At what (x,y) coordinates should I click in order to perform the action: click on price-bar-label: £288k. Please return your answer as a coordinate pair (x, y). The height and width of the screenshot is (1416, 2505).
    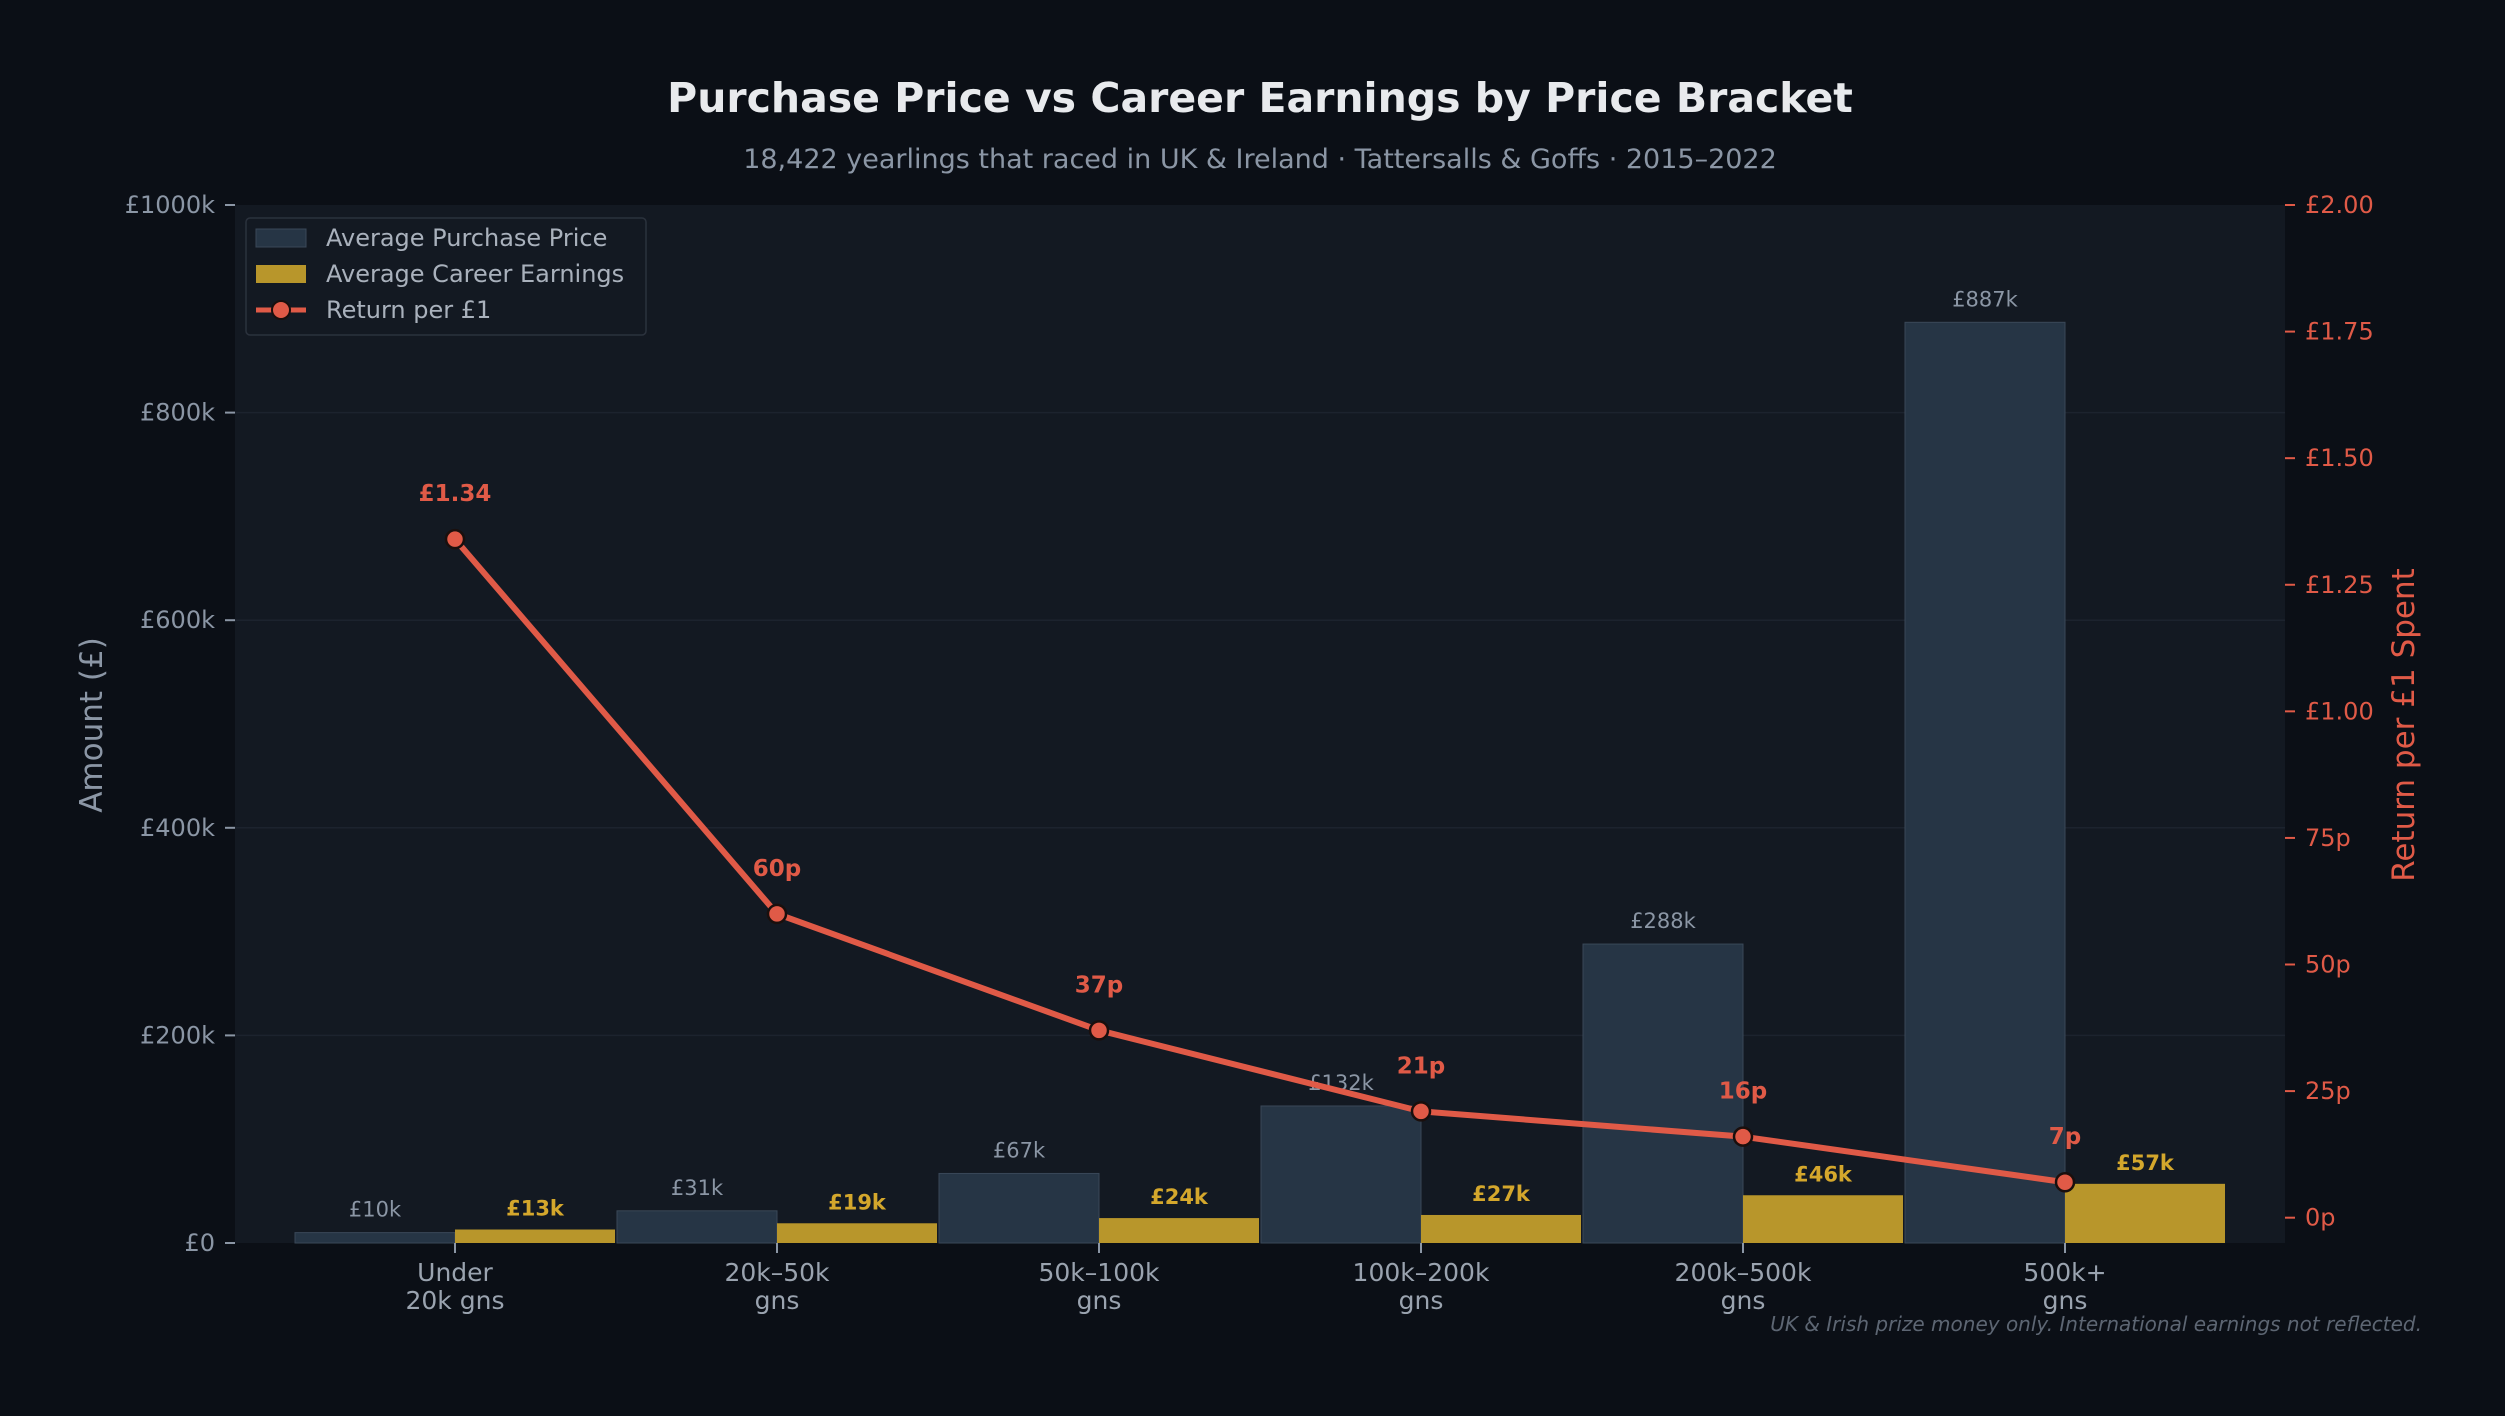
    Looking at the image, I should click on (1663, 921).